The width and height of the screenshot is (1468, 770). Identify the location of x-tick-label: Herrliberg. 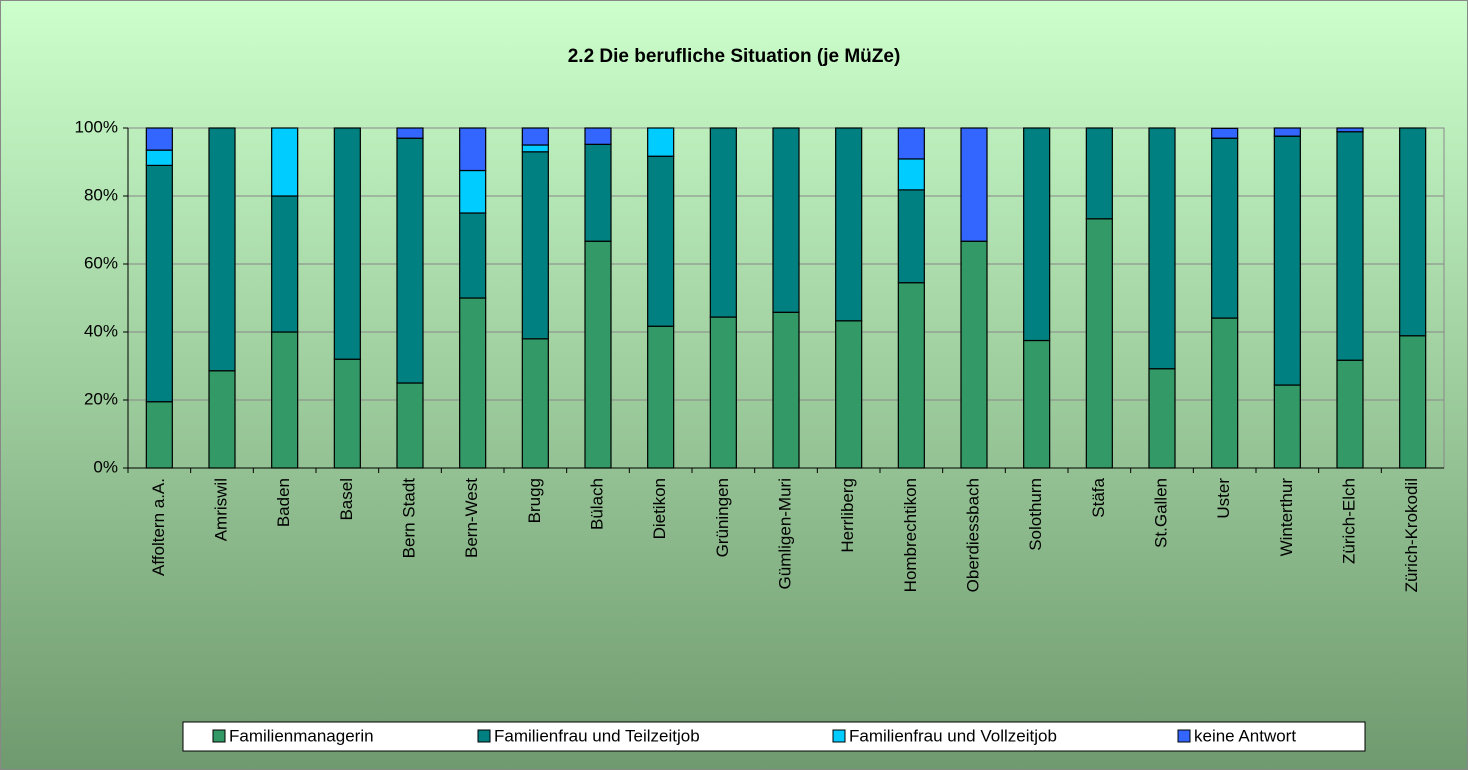
(847, 515).